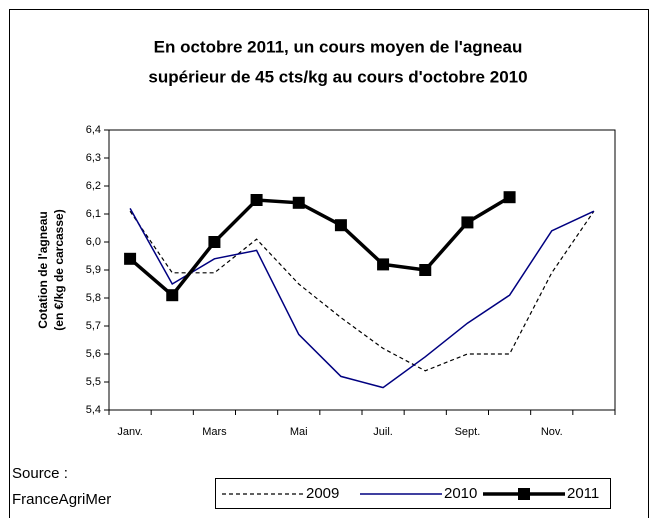 This screenshot has width=658, height=518. I want to click on legend-label: 2009, so click(322, 493).